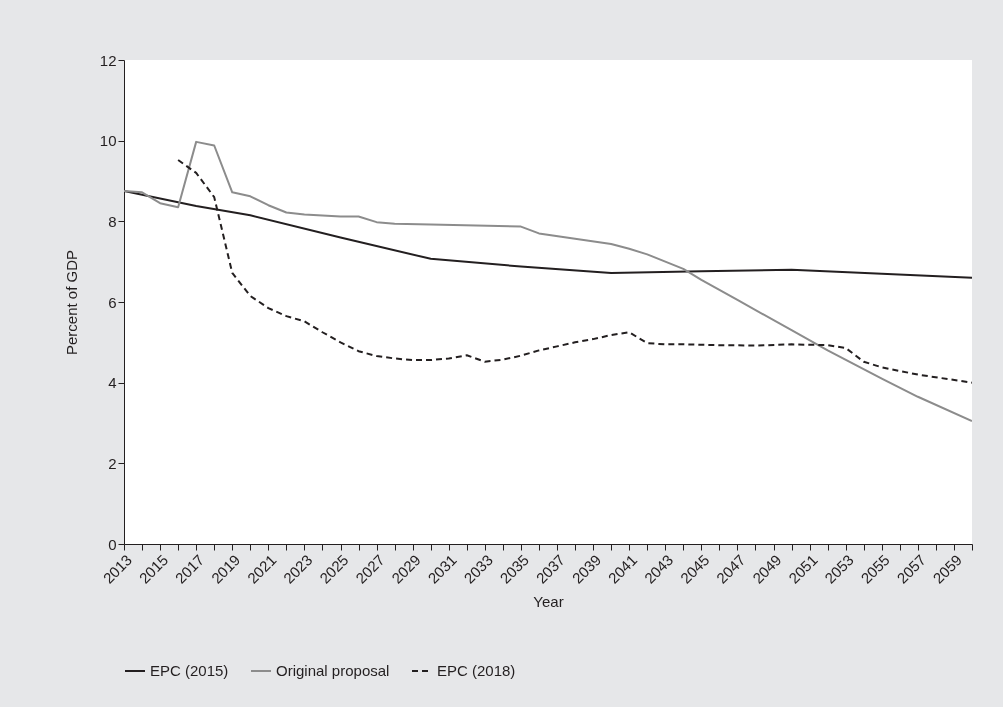 This screenshot has width=1003, height=707. What do you see at coordinates (112, 302) in the screenshot?
I see `y-tick-label: 6` at bounding box center [112, 302].